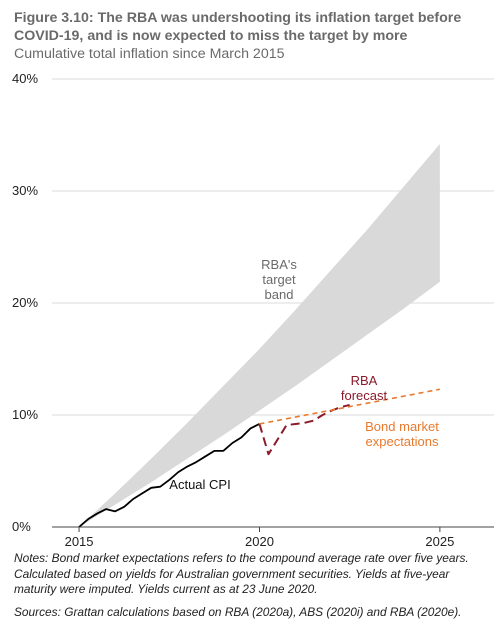  What do you see at coordinates (21, 526) in the screenshot?
I see `y-tick-label: 0%` at bounding box center [21, 526].